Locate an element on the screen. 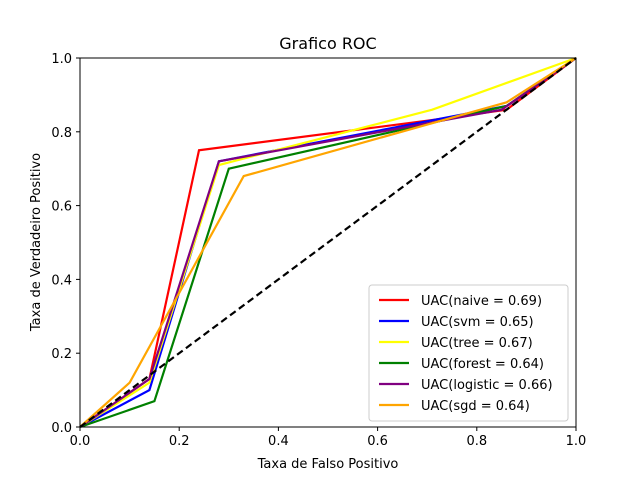 The width and height of the screenshot is (640, 480). y-tick-label: 0.8 is located at coordinates (61, 133).